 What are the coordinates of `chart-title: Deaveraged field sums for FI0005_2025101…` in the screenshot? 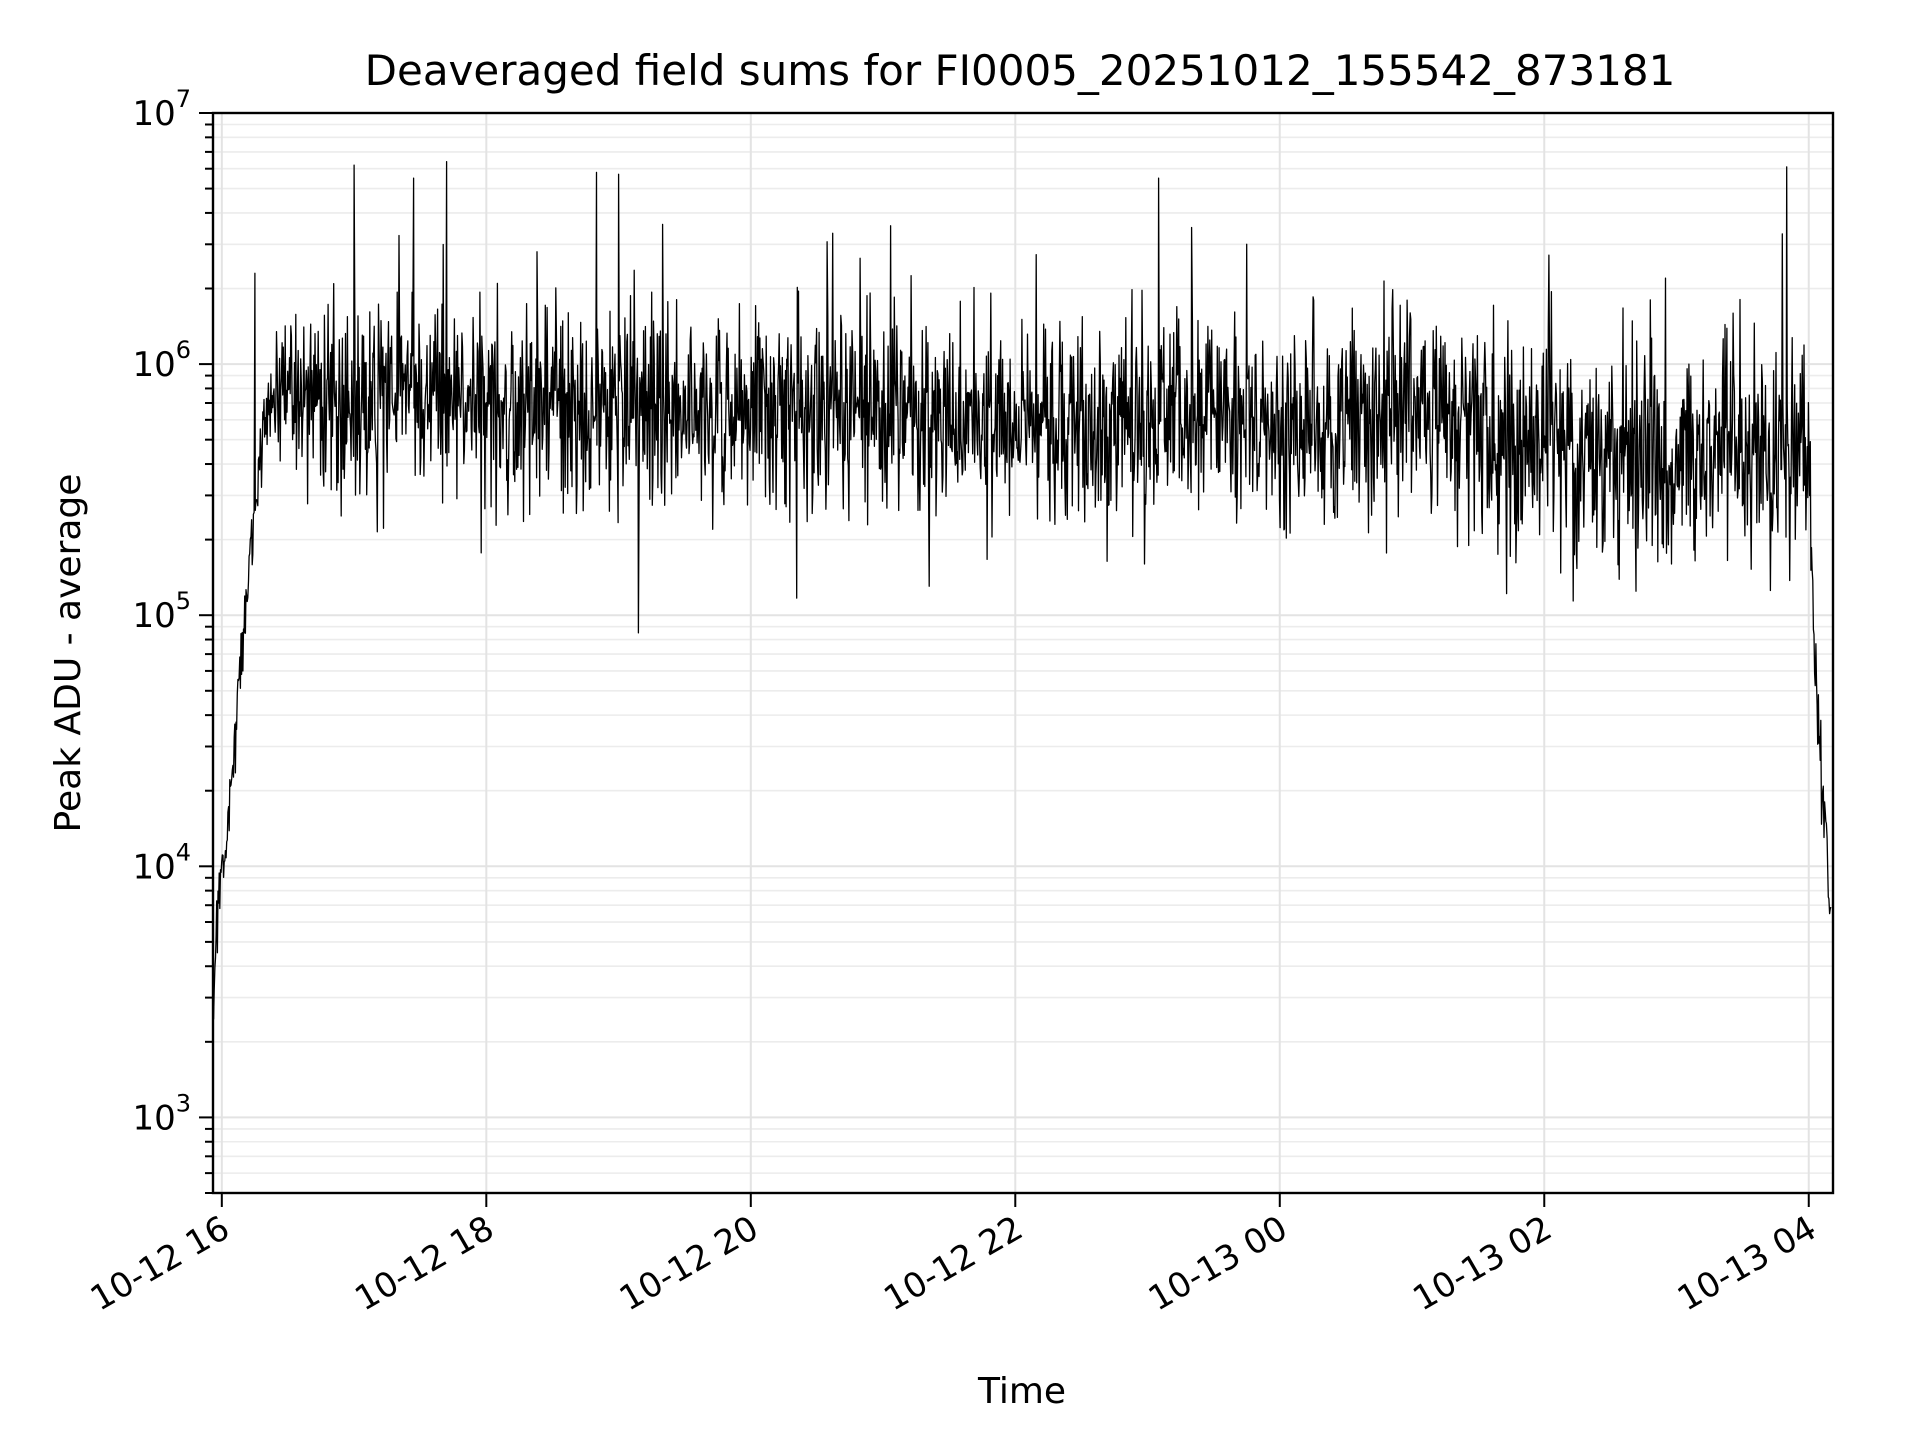 It's located at (1020, 70).